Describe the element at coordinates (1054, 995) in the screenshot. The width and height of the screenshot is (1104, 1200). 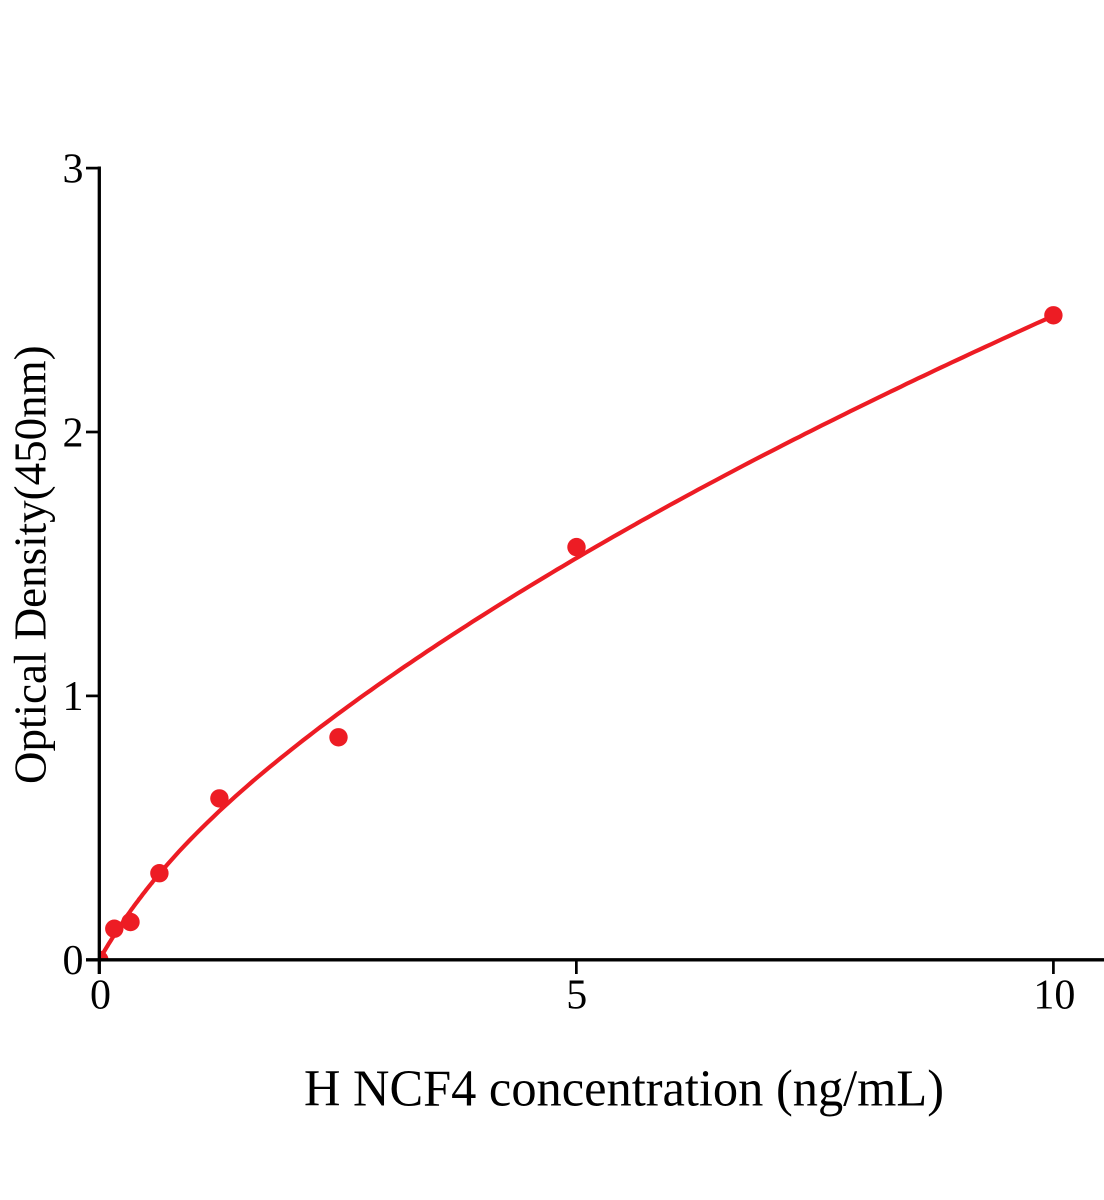
I see `svg-text: 10` at that location.